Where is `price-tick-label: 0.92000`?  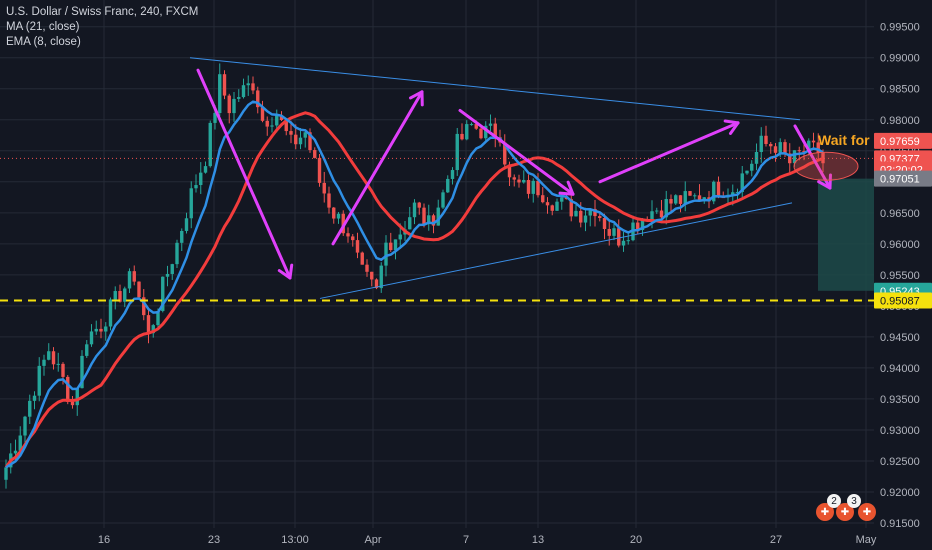
price-tick-label: 0.92000 is located at coordinates (900, 493).